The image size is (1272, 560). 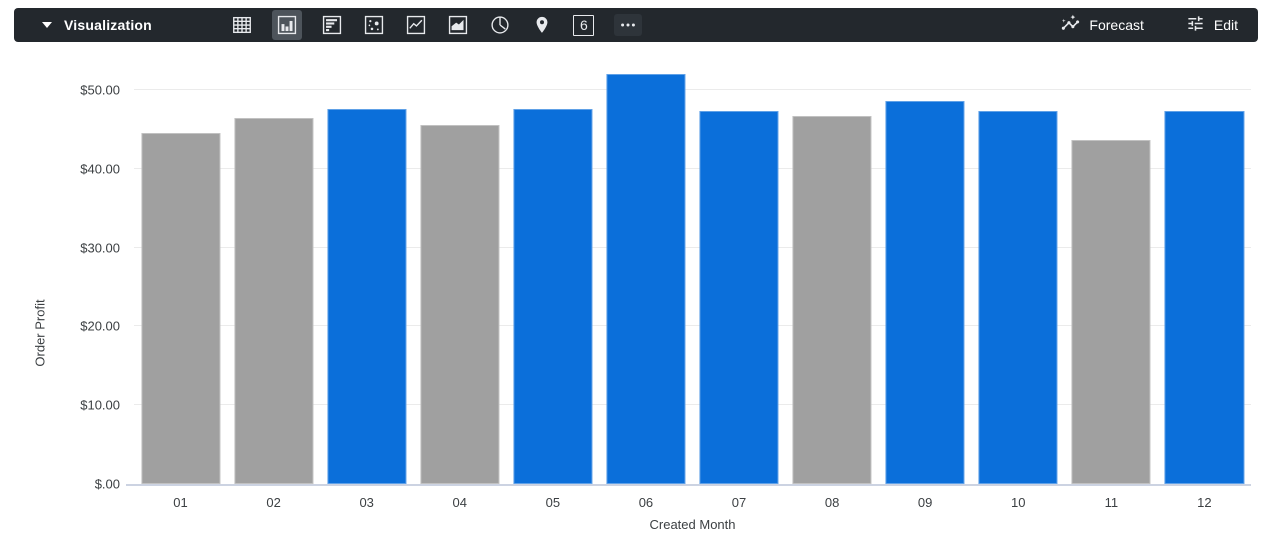 I want to click on chart-type-switcher: 6, so click(x=436, y=25).